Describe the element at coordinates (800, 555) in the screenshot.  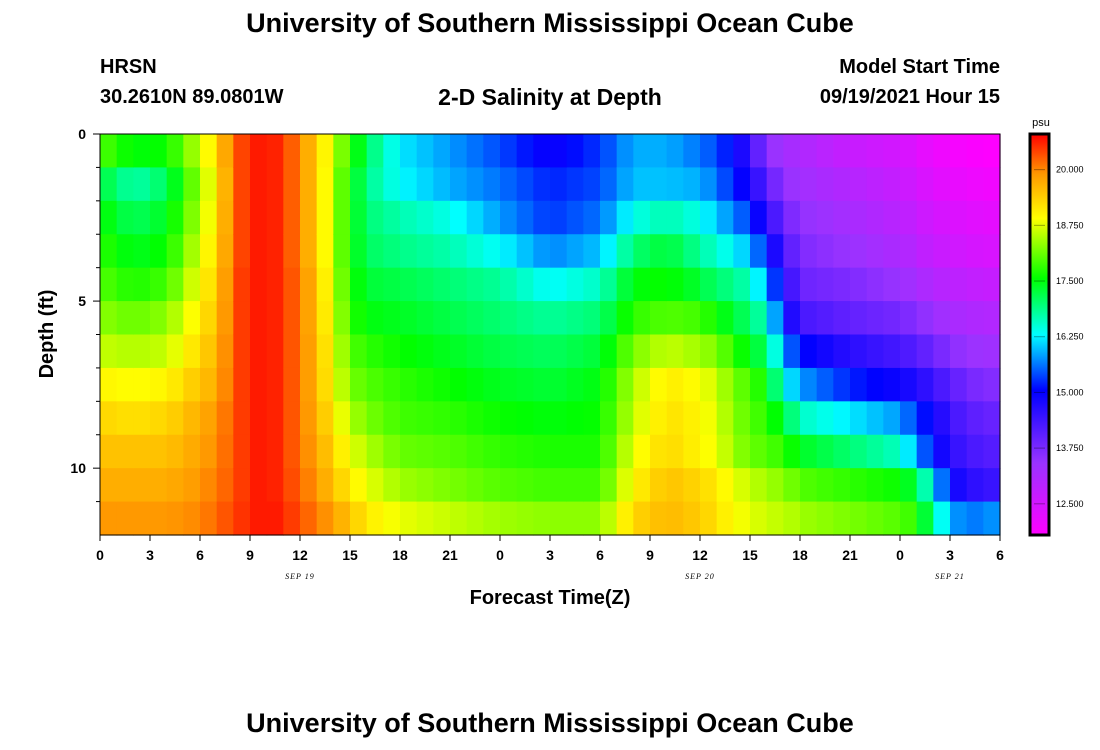
I see `x-tick-label: 18` at that location.